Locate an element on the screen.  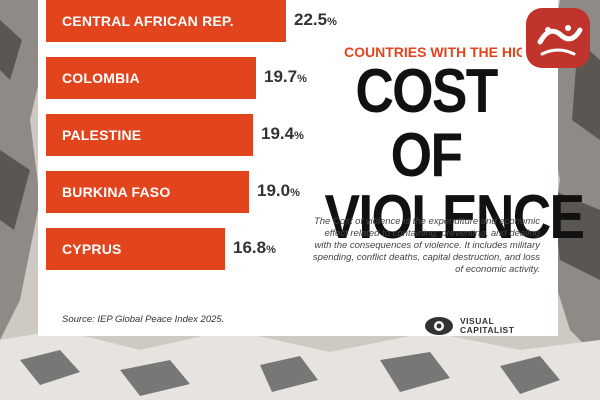
source-note: Source: IEP Global Peace Index 2025. is located at coordinates (143, 319).